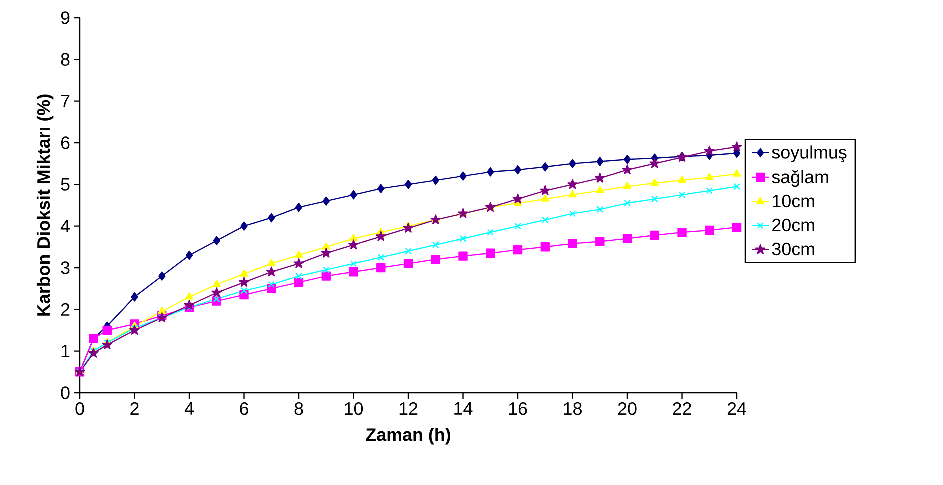 This screenshot has height=485, width=943. What do you see at coordinates (573, 409) in the screenshot?
I see `x-tick-label: 18` at bounding box center [573, 409].